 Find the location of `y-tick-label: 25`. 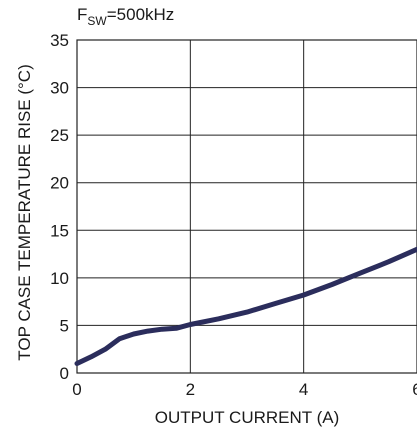

y-tick-label: 25 is located at coordinates (59, 135).